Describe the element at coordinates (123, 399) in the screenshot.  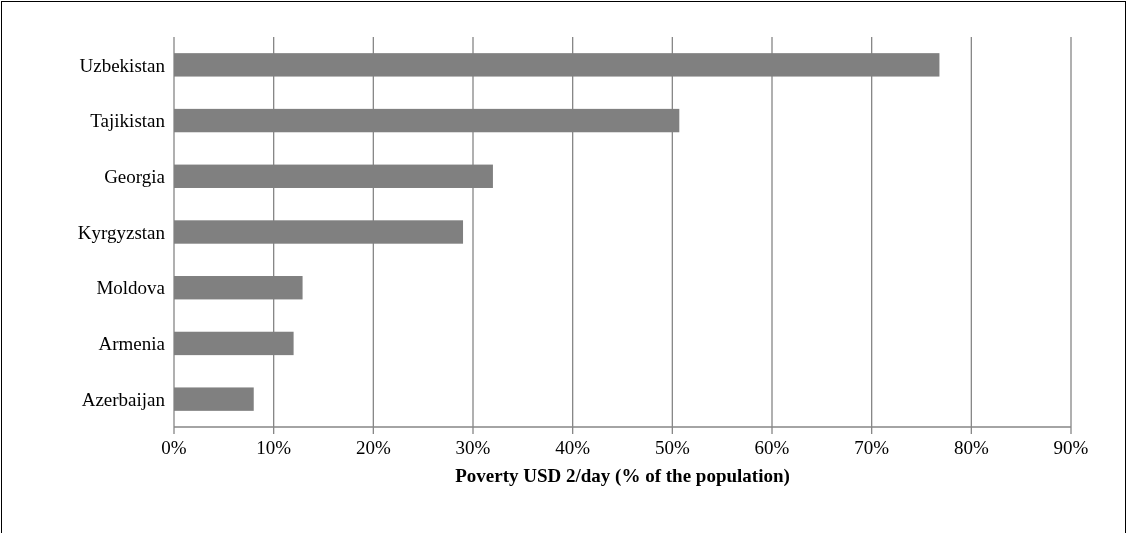
I see `y-tick-label: Azerbaijan` at that location.